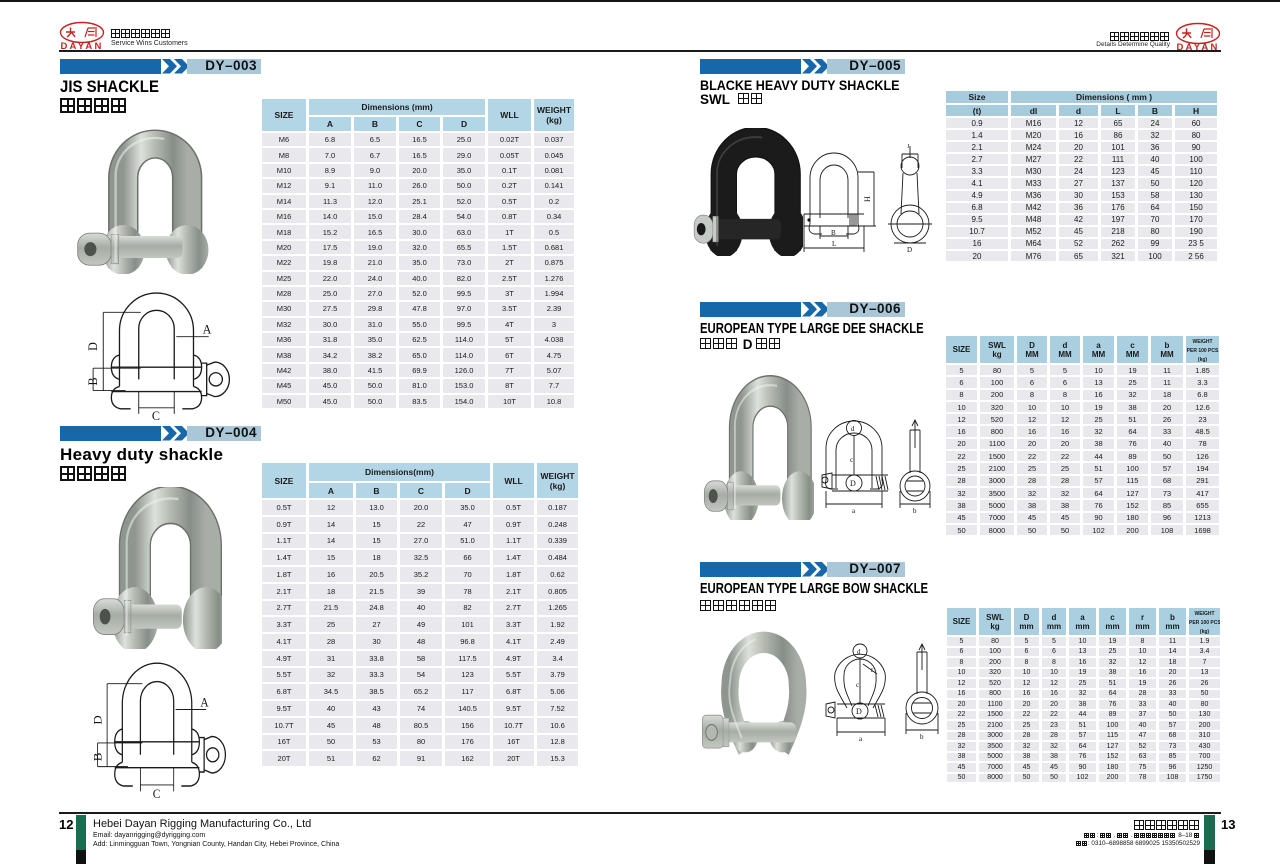 This screenshot has height=864, width=1280. What do you see at coordinates (834, 244) in the screenshot?
I see `svg-text: L` at bounding box center [834, 244].